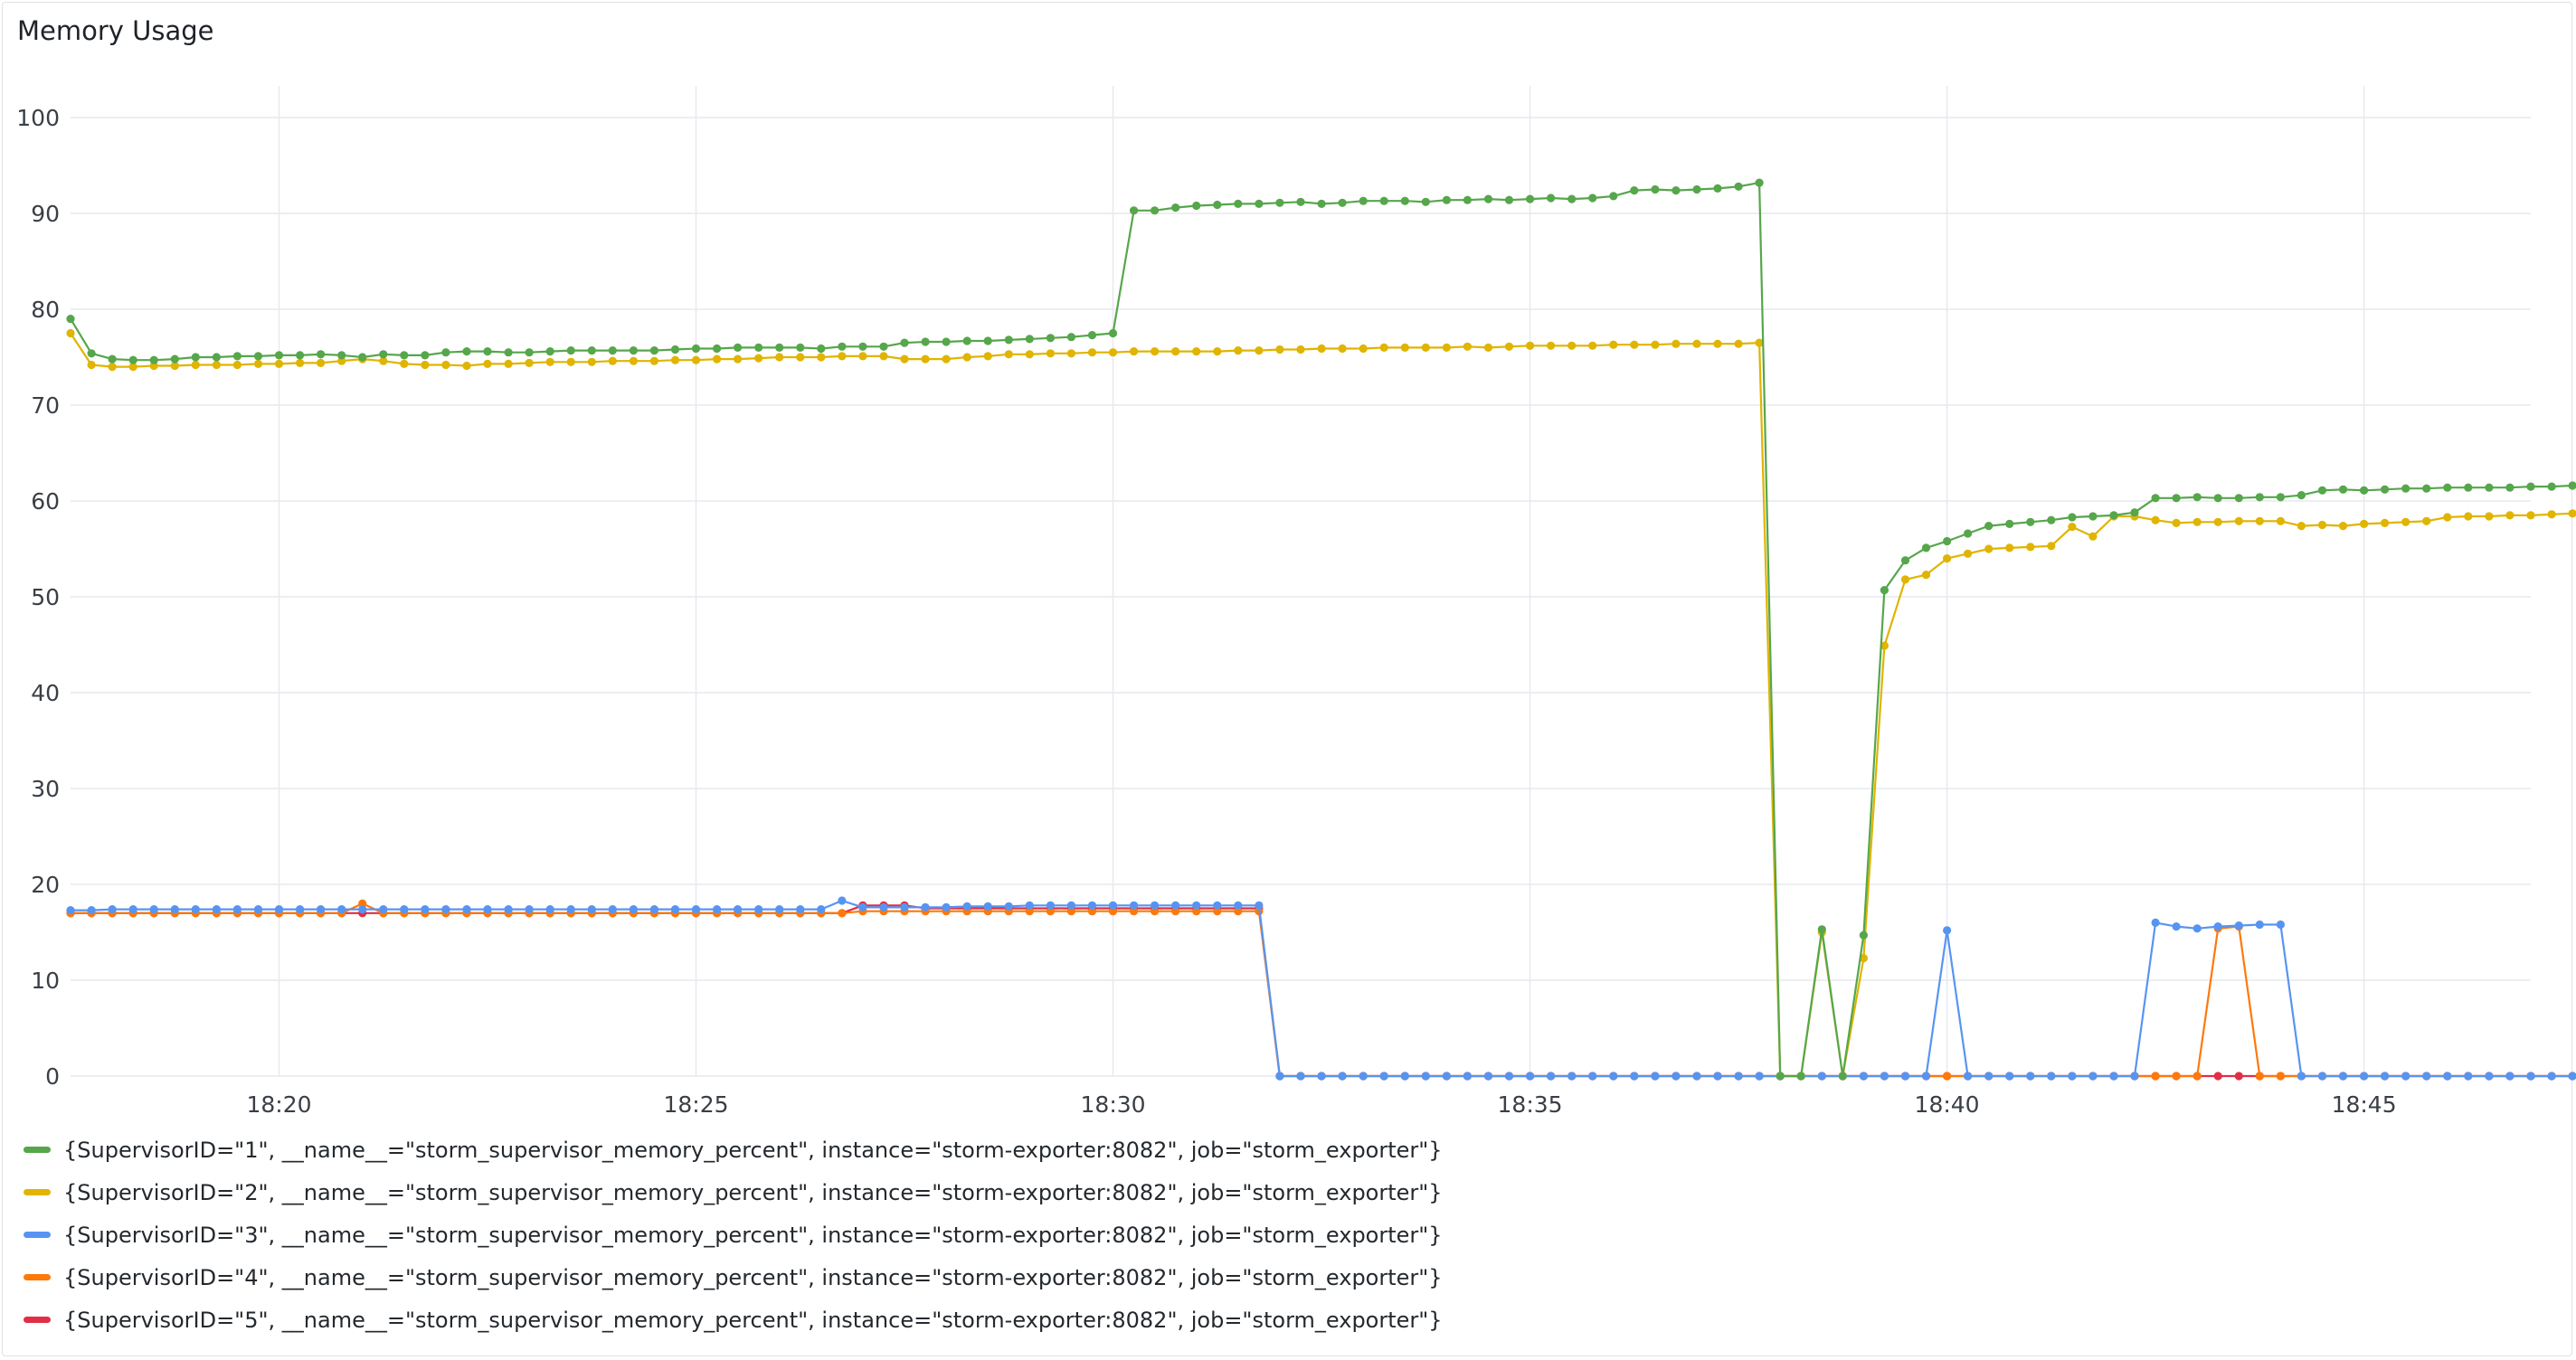  What do you see at coordinates (45, 789) in the screenshot?
I see `y-tick-label: 30` at bounding box center [45, 789].